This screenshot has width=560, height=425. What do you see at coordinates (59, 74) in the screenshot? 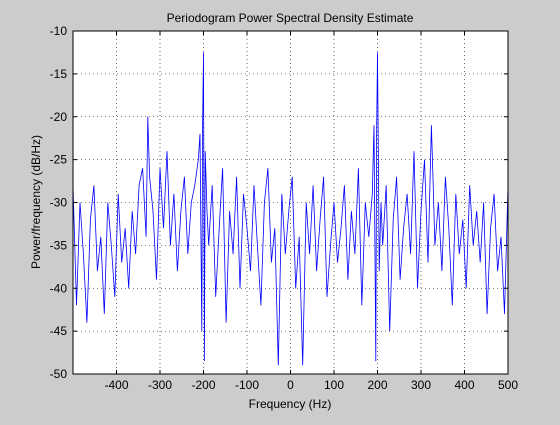
I see `y-tick-label: -15` at bounding box center [59, 74].